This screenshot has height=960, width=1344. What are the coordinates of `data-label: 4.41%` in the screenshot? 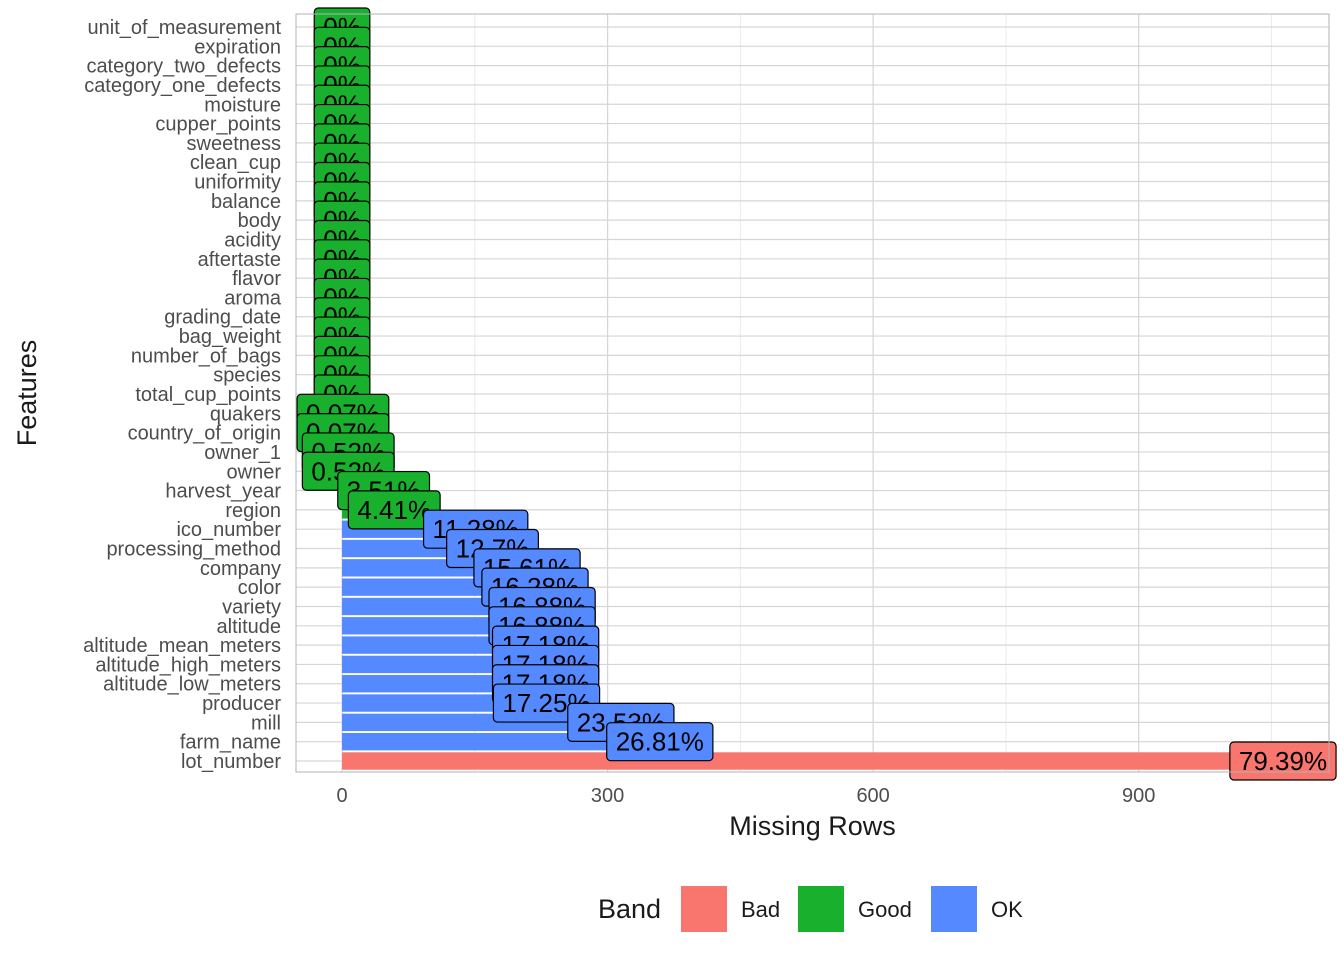 It's located at (394, 510).